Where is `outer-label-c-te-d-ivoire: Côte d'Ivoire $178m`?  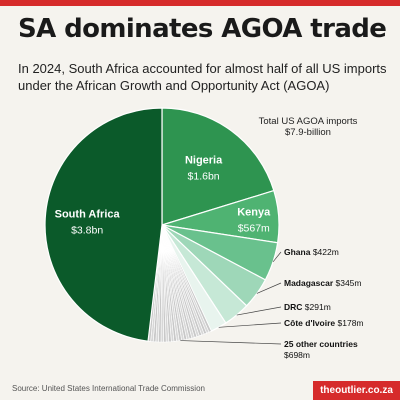 outer-label-c-te-d-ivoire: Côte d'Ivoire $178m is located at coordinates (324, 323).